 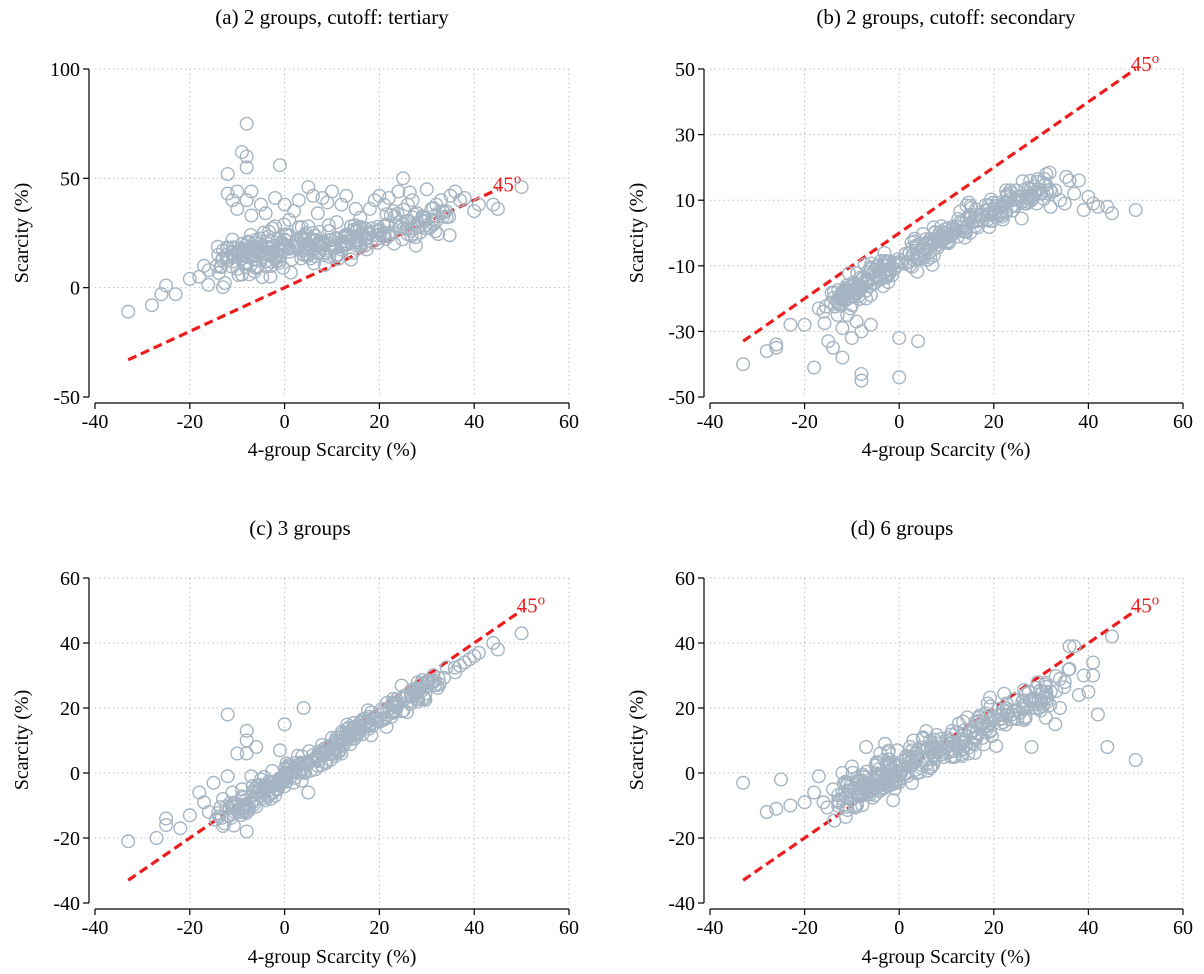 What do you see at coordinates (189, 422) in the screenshot?
I see `x-tick-label: -20` at bounding box center [189, 422].